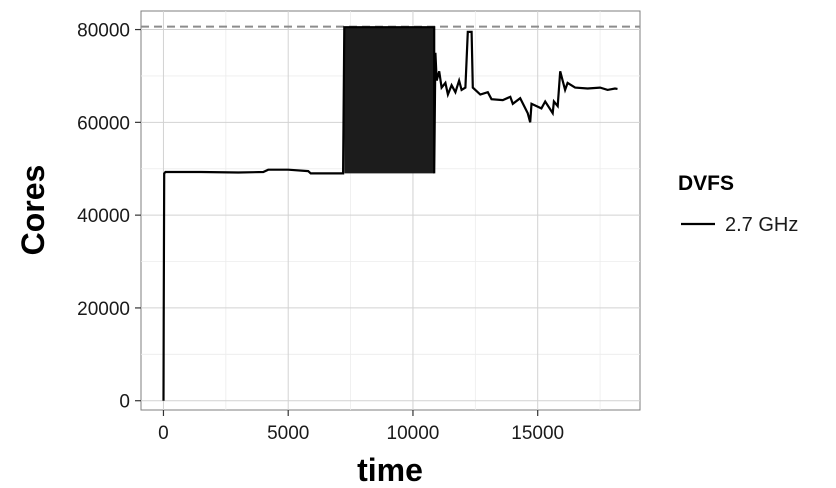 This screenshot has width=836, height=488. Describe the element at coordinates (103, 123) in the screenshot. I see `y-tick-label: 60000` at that location.